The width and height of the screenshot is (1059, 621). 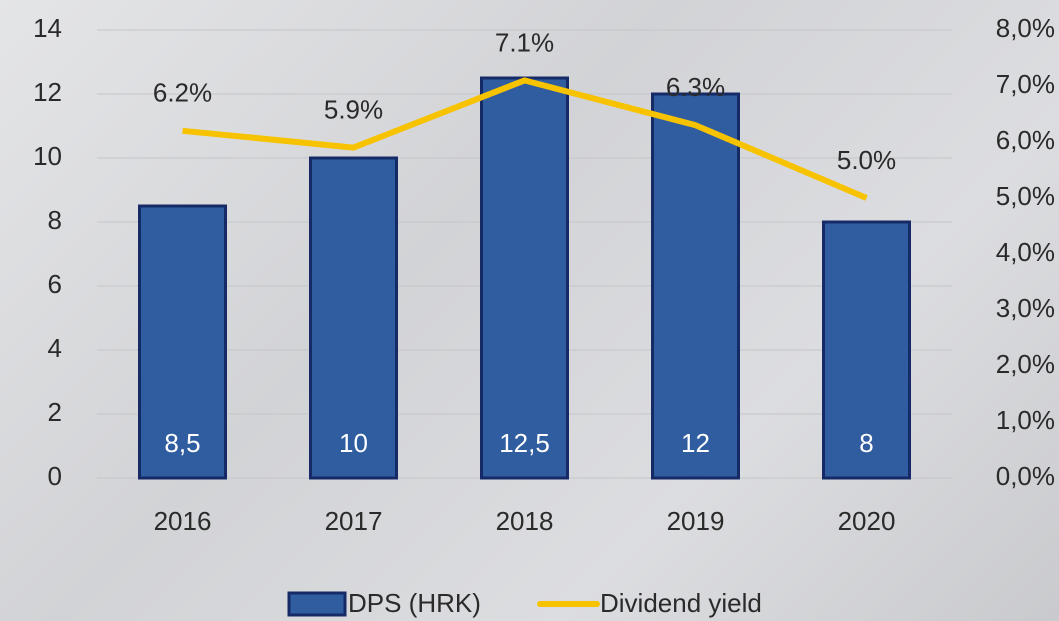 I want to click on bar-value-label: 10, so click(x=353, y=443).